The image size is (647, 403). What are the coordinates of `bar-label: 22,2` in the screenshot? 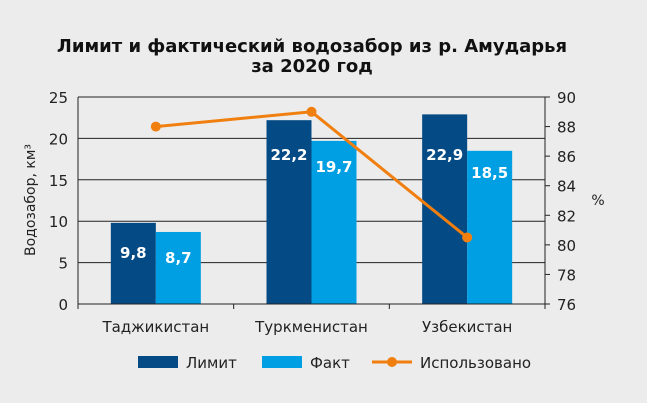 It's located at (288, 155).